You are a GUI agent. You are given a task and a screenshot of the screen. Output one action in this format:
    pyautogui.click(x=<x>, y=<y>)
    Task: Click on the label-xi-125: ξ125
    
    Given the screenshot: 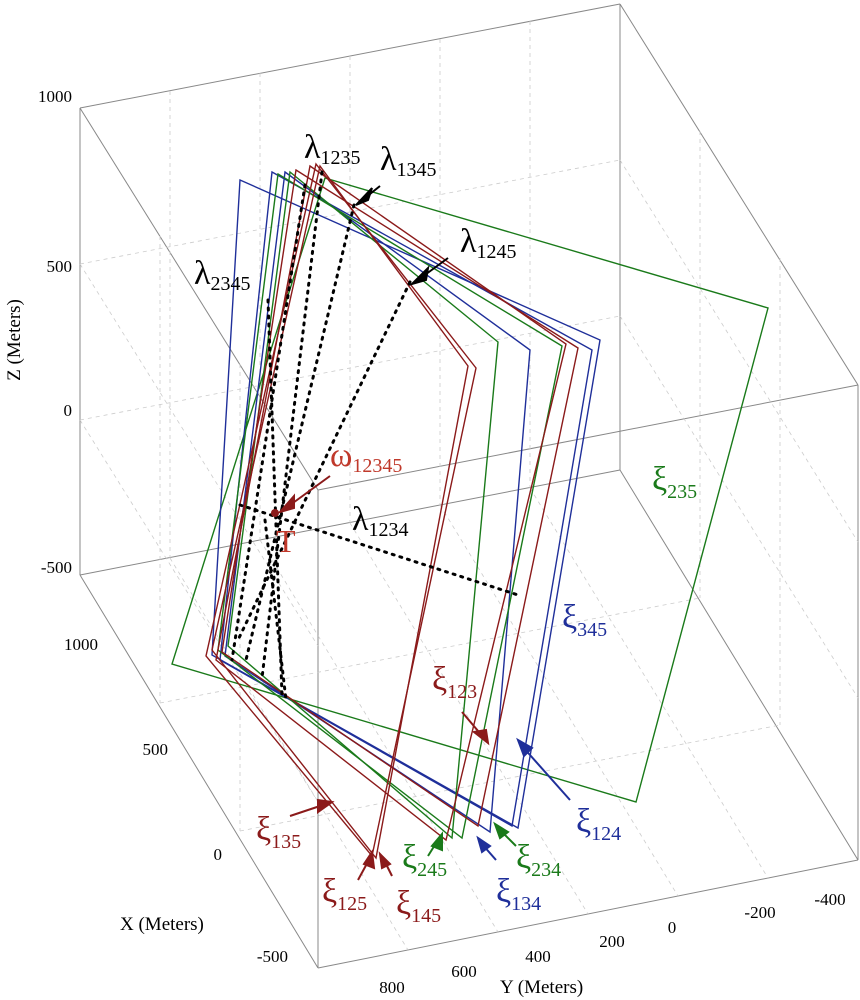 What is the action you would take?
    pyautogui.click(x=344, y=894)
    